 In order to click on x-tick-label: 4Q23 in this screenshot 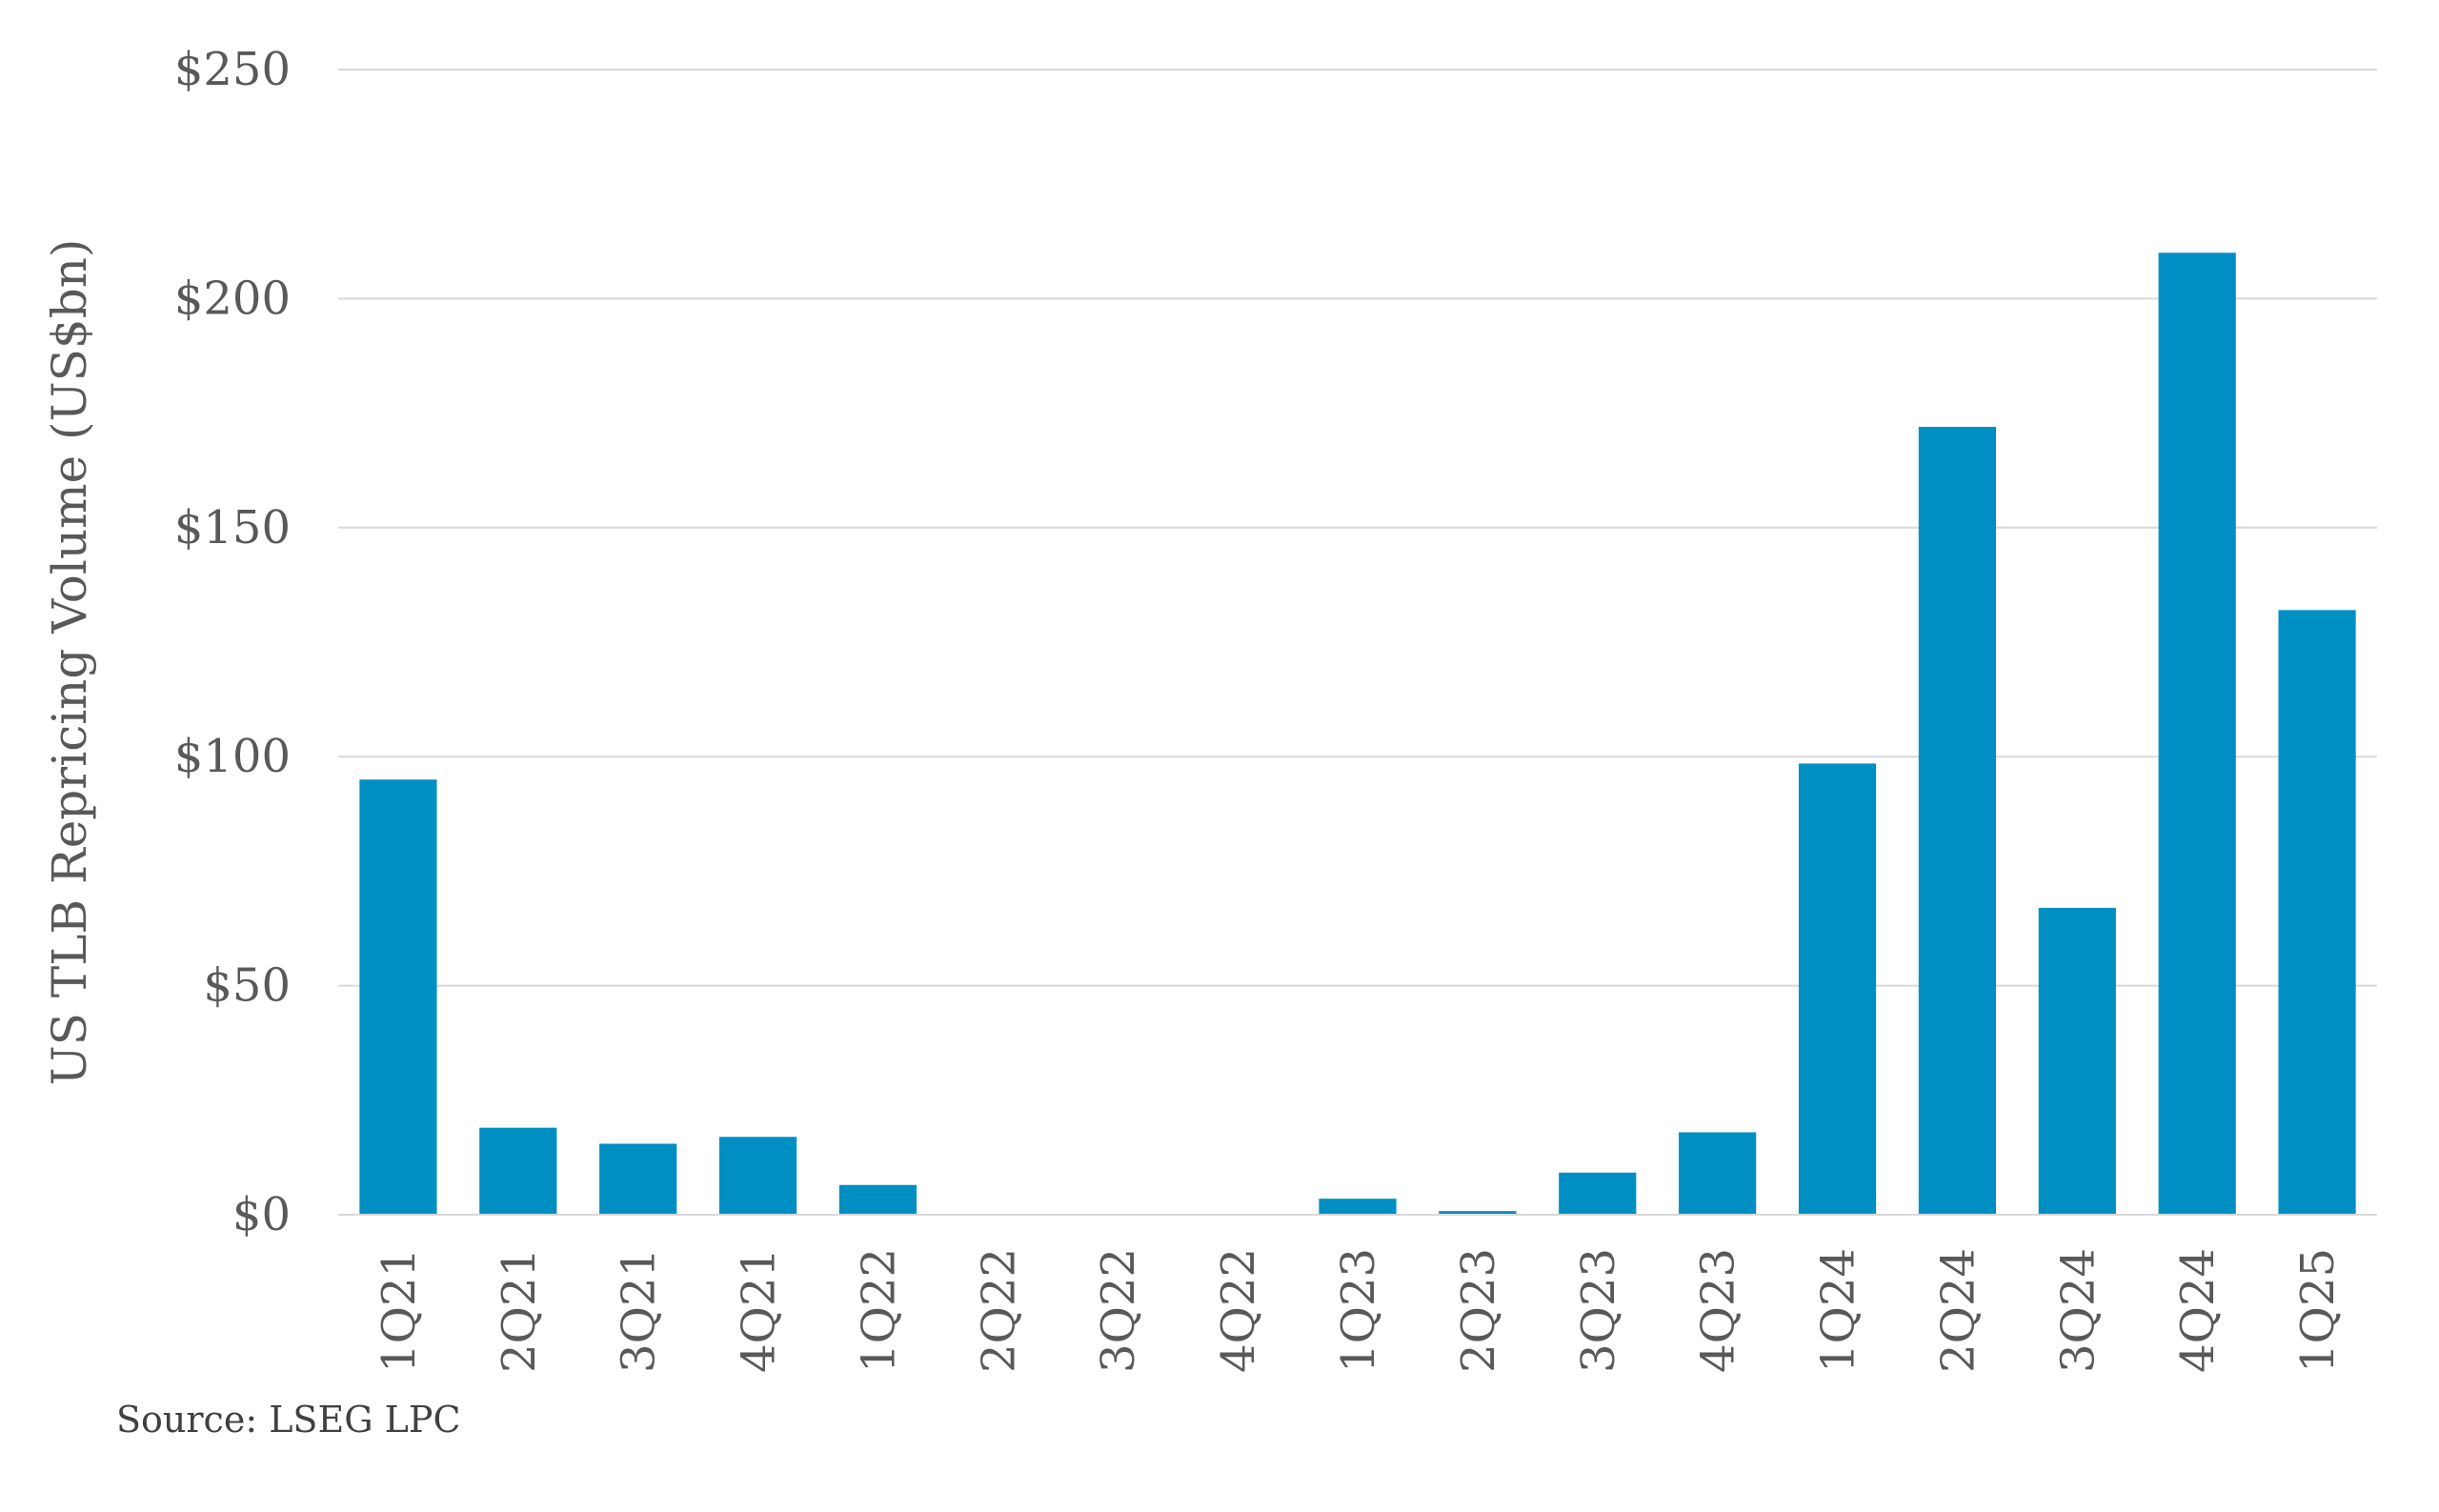, I will do `click(1718, 1311)`.